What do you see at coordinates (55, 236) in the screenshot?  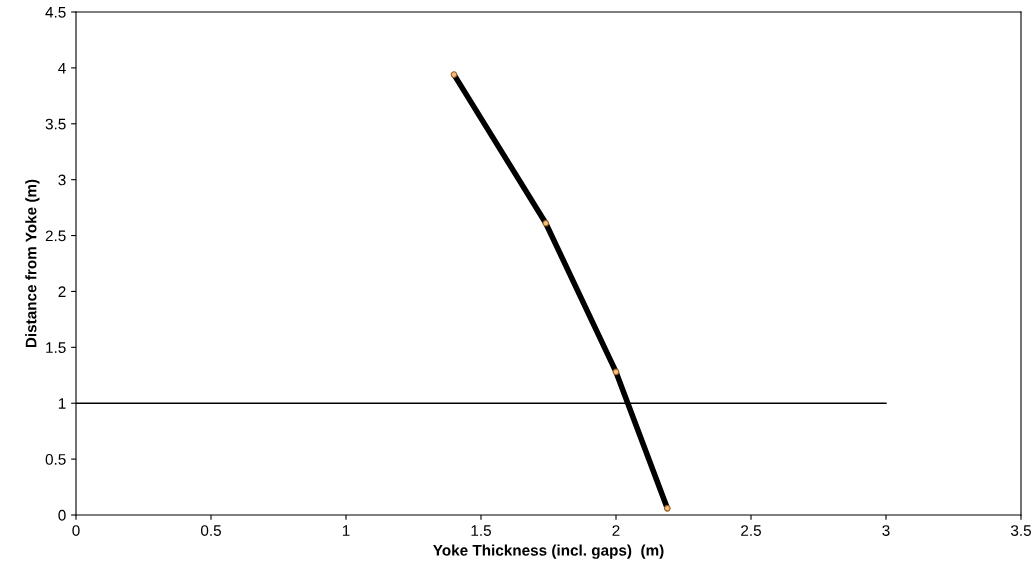 I see `y-tick-label: 2.5` at bounding box center [55, 236].